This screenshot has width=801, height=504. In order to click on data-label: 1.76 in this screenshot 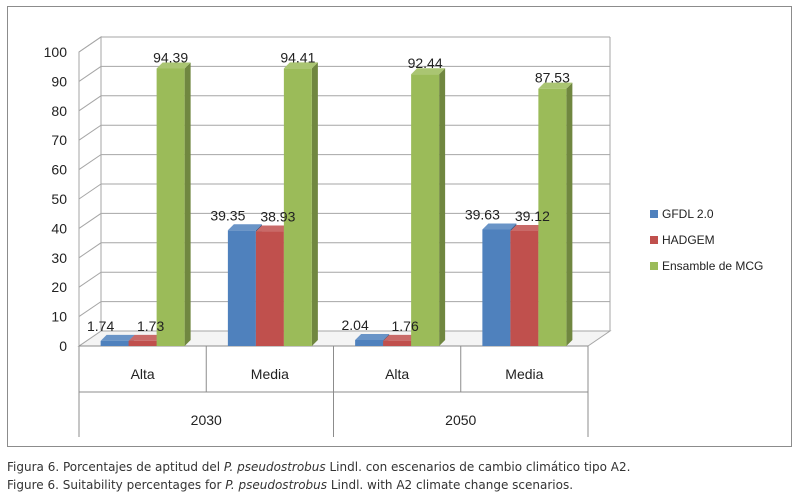, I will do `click(405, 326)`.